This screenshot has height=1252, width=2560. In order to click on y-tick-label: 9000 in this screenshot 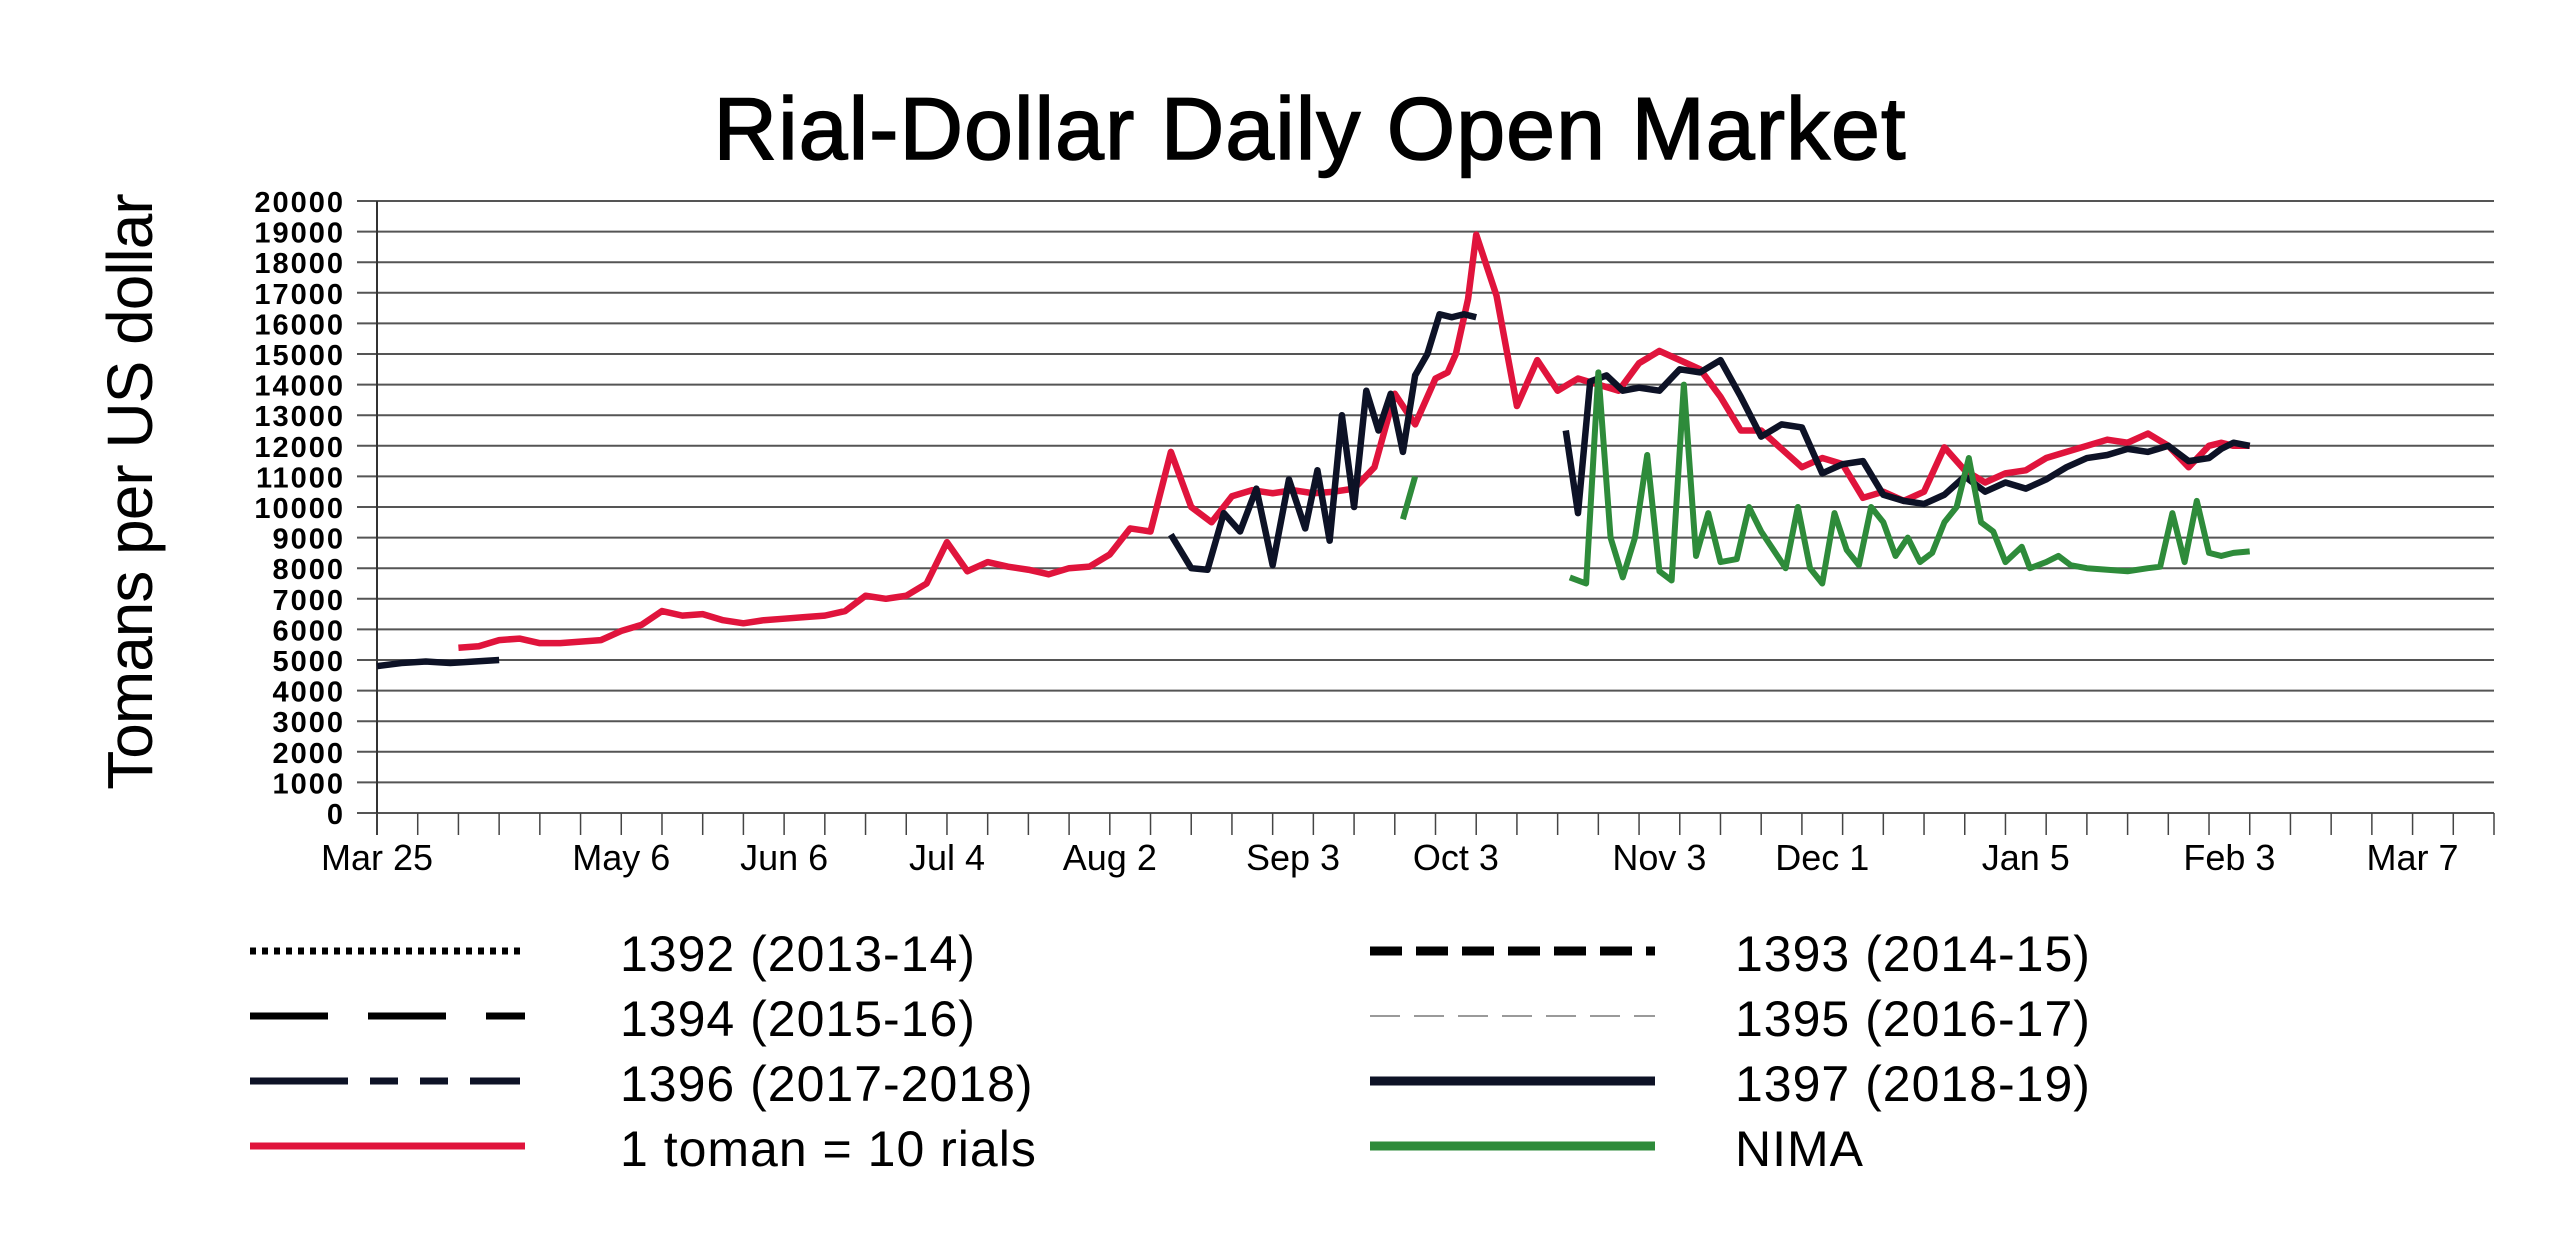, I will do `click(308, 540)`.